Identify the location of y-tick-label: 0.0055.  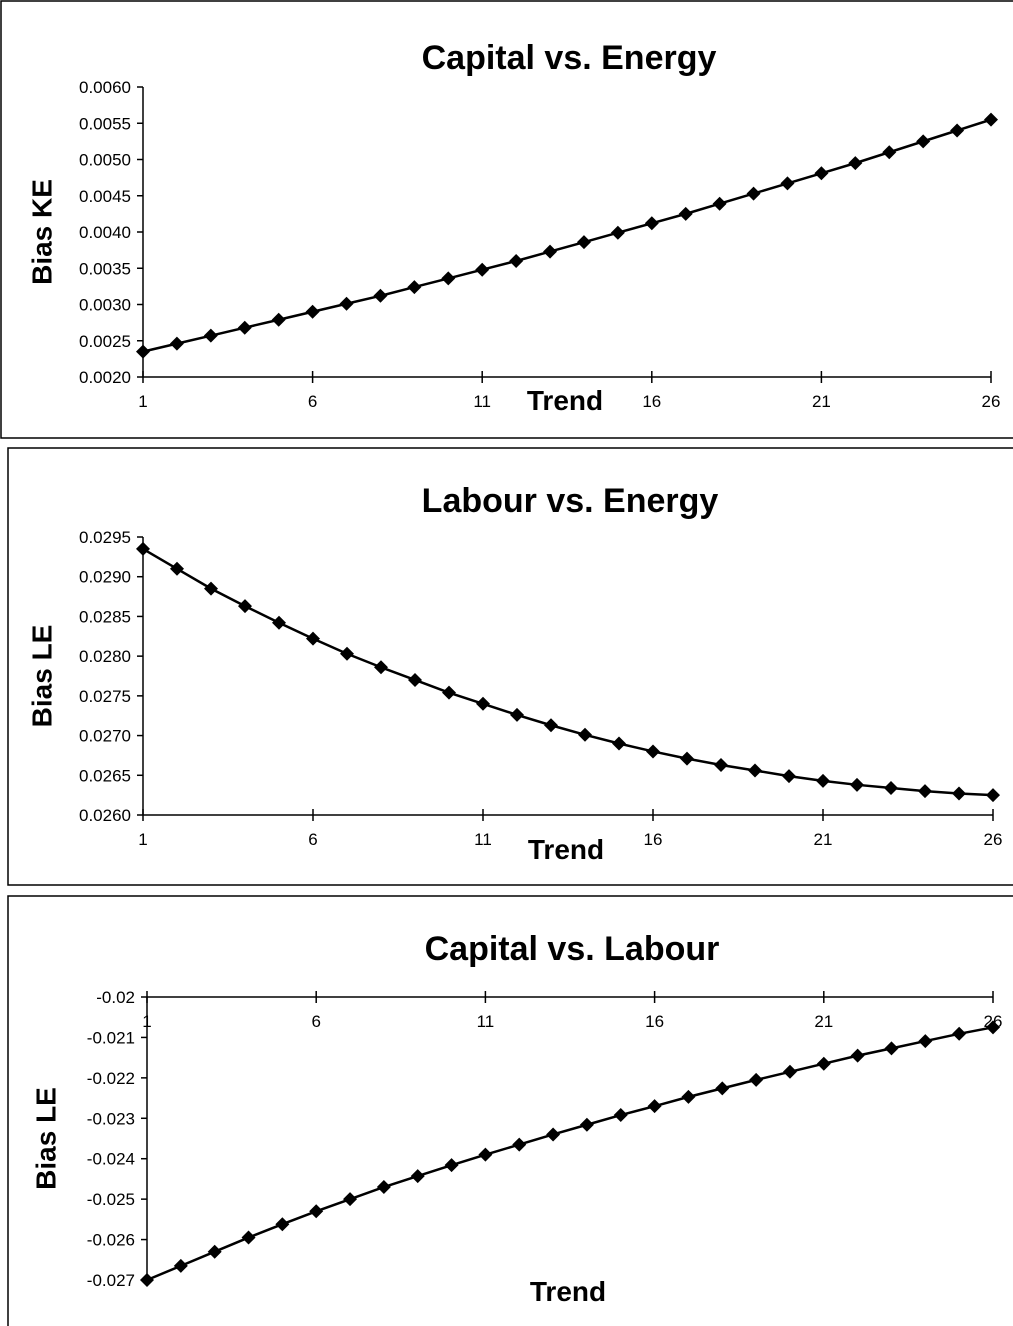
(105, 123).